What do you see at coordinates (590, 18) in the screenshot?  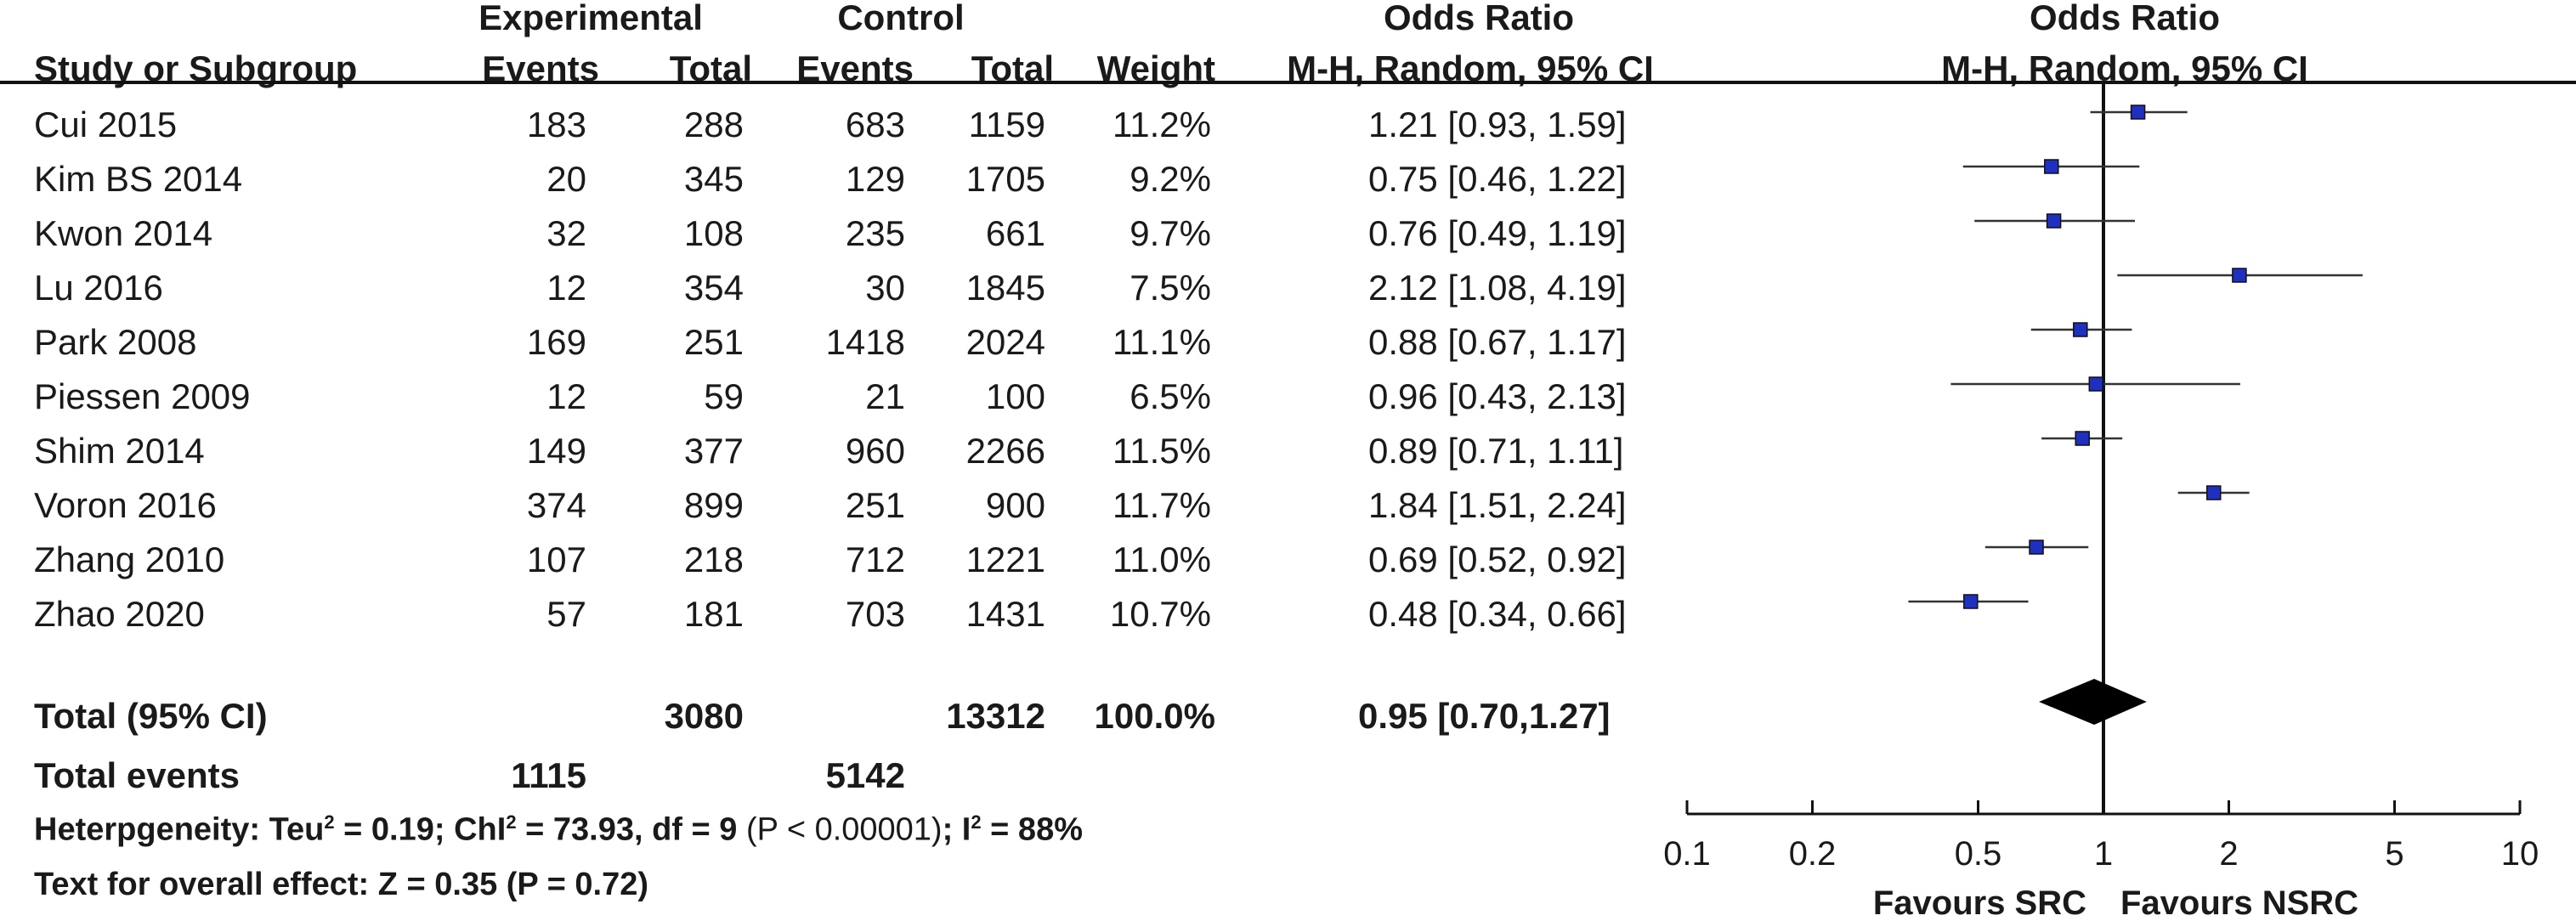 I see `experimental-group-header: Experimental` at bounding box center [590, 18].